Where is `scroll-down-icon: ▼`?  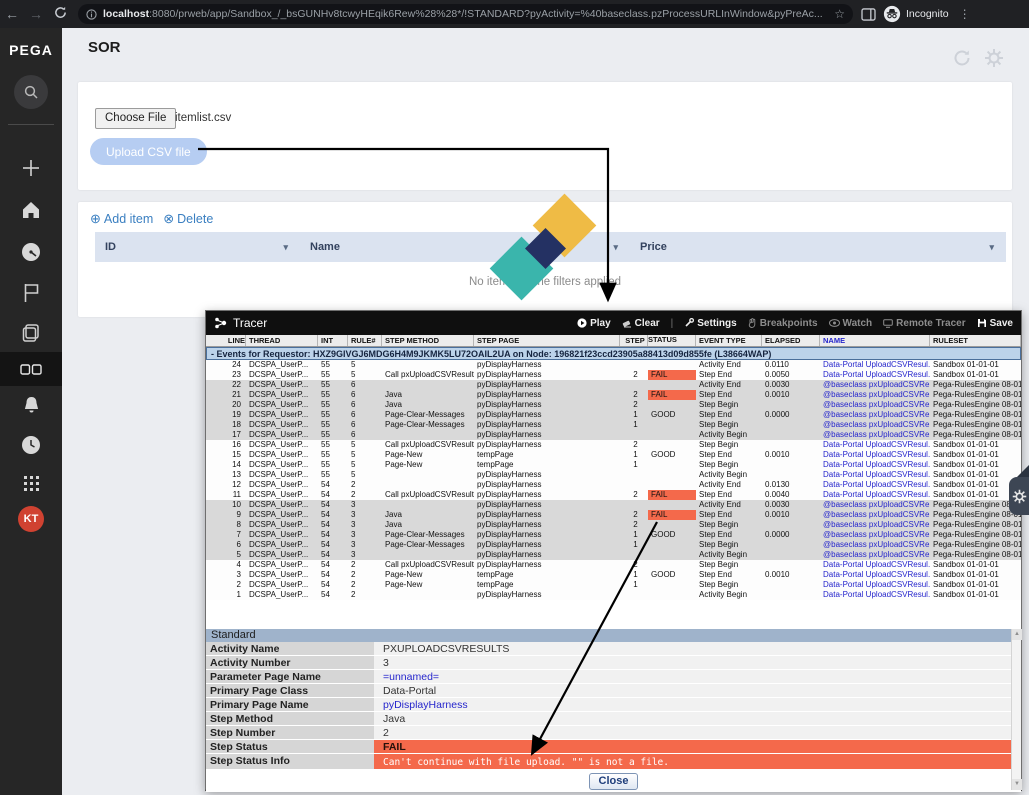 scroll-down-icon: ▼ is located at coordinates (1017, 784).